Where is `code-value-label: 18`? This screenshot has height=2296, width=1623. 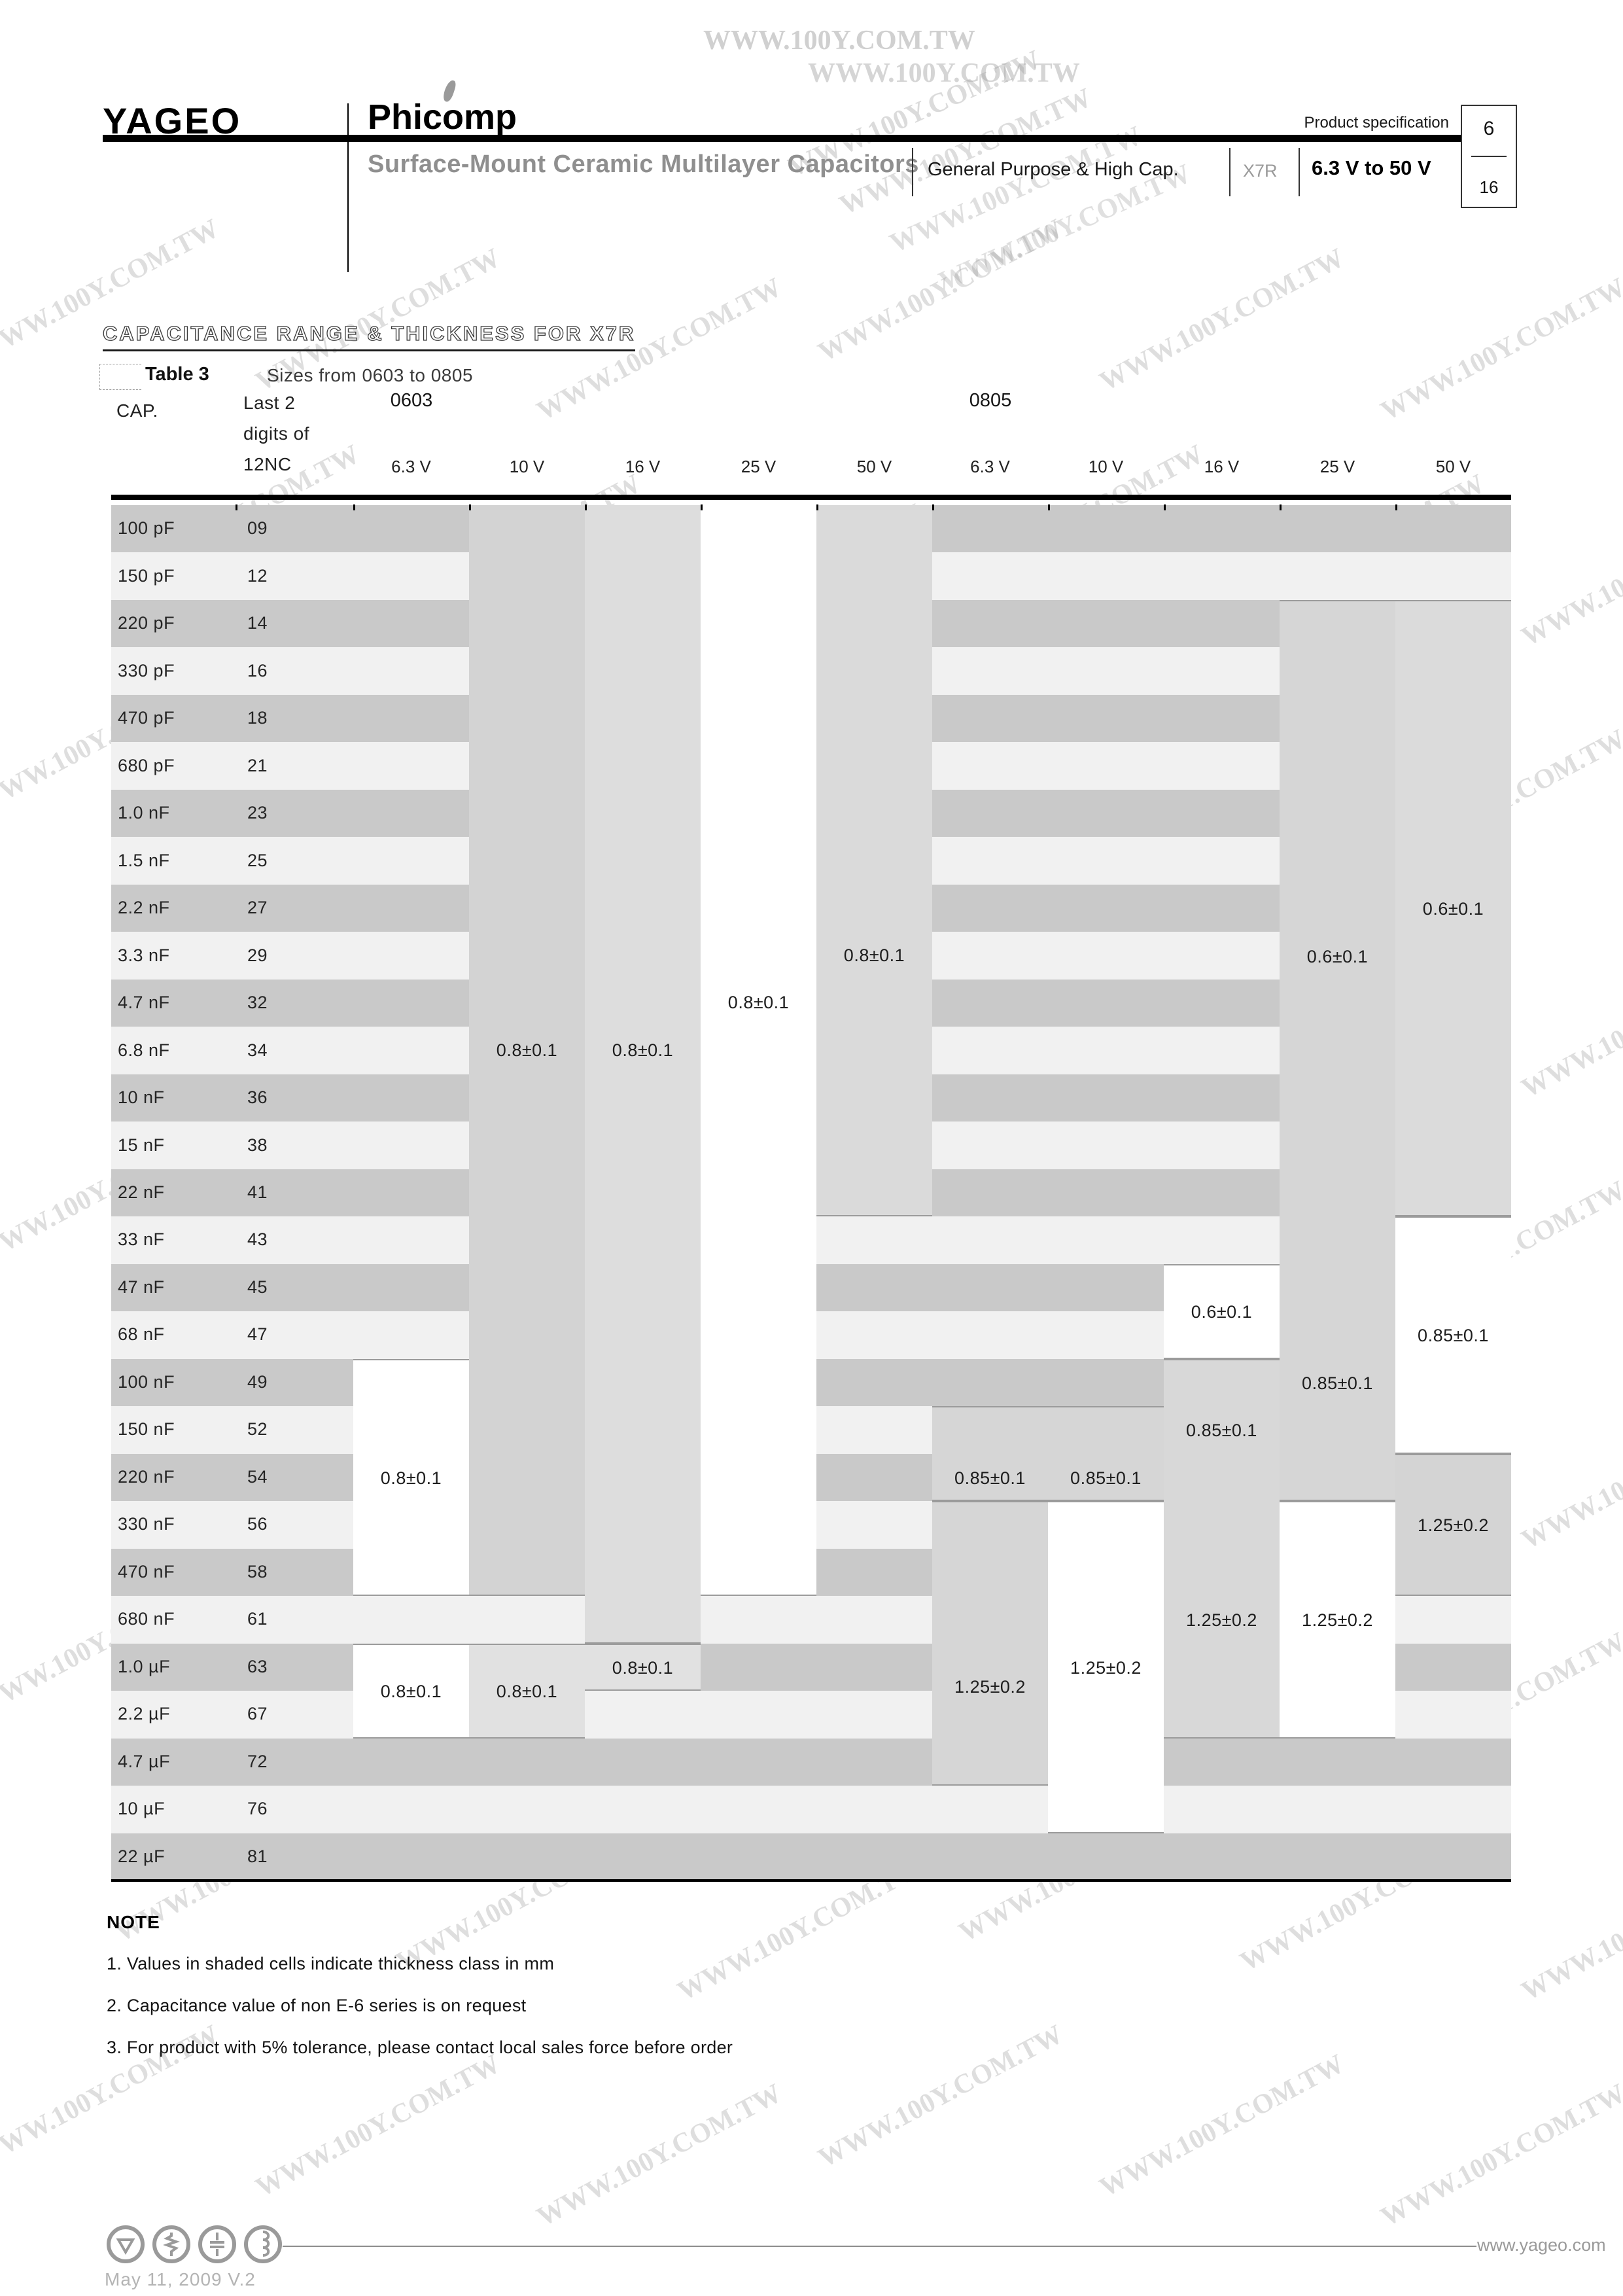 code-value-label: 18 is located at coordinates (257, 718).